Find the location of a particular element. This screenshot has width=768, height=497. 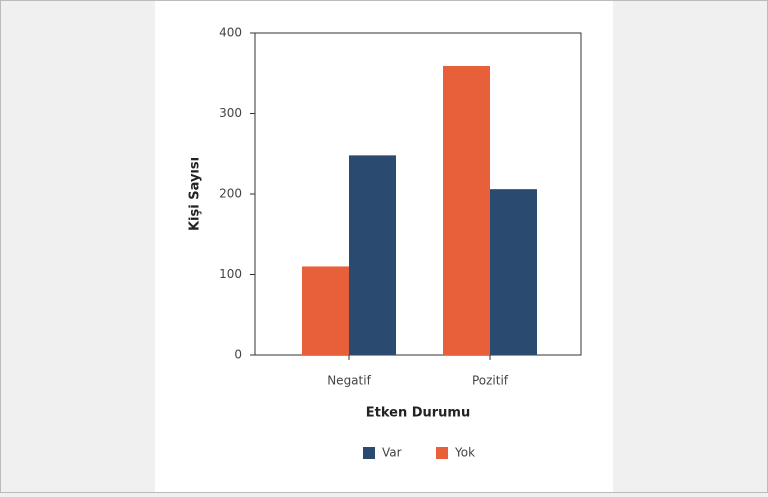

y-tick-label: 0 is located at coordinates (238, 355).